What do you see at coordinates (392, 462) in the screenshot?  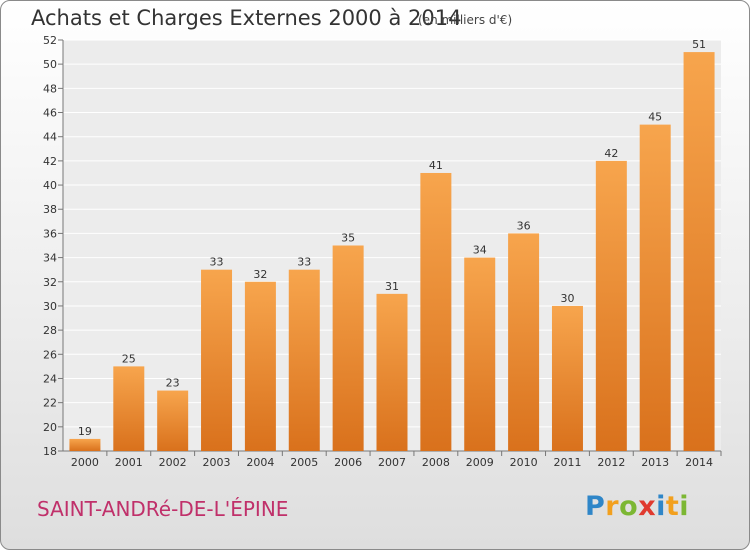 I see `x-tick-label: 2007` at bounding box center [392, 462].